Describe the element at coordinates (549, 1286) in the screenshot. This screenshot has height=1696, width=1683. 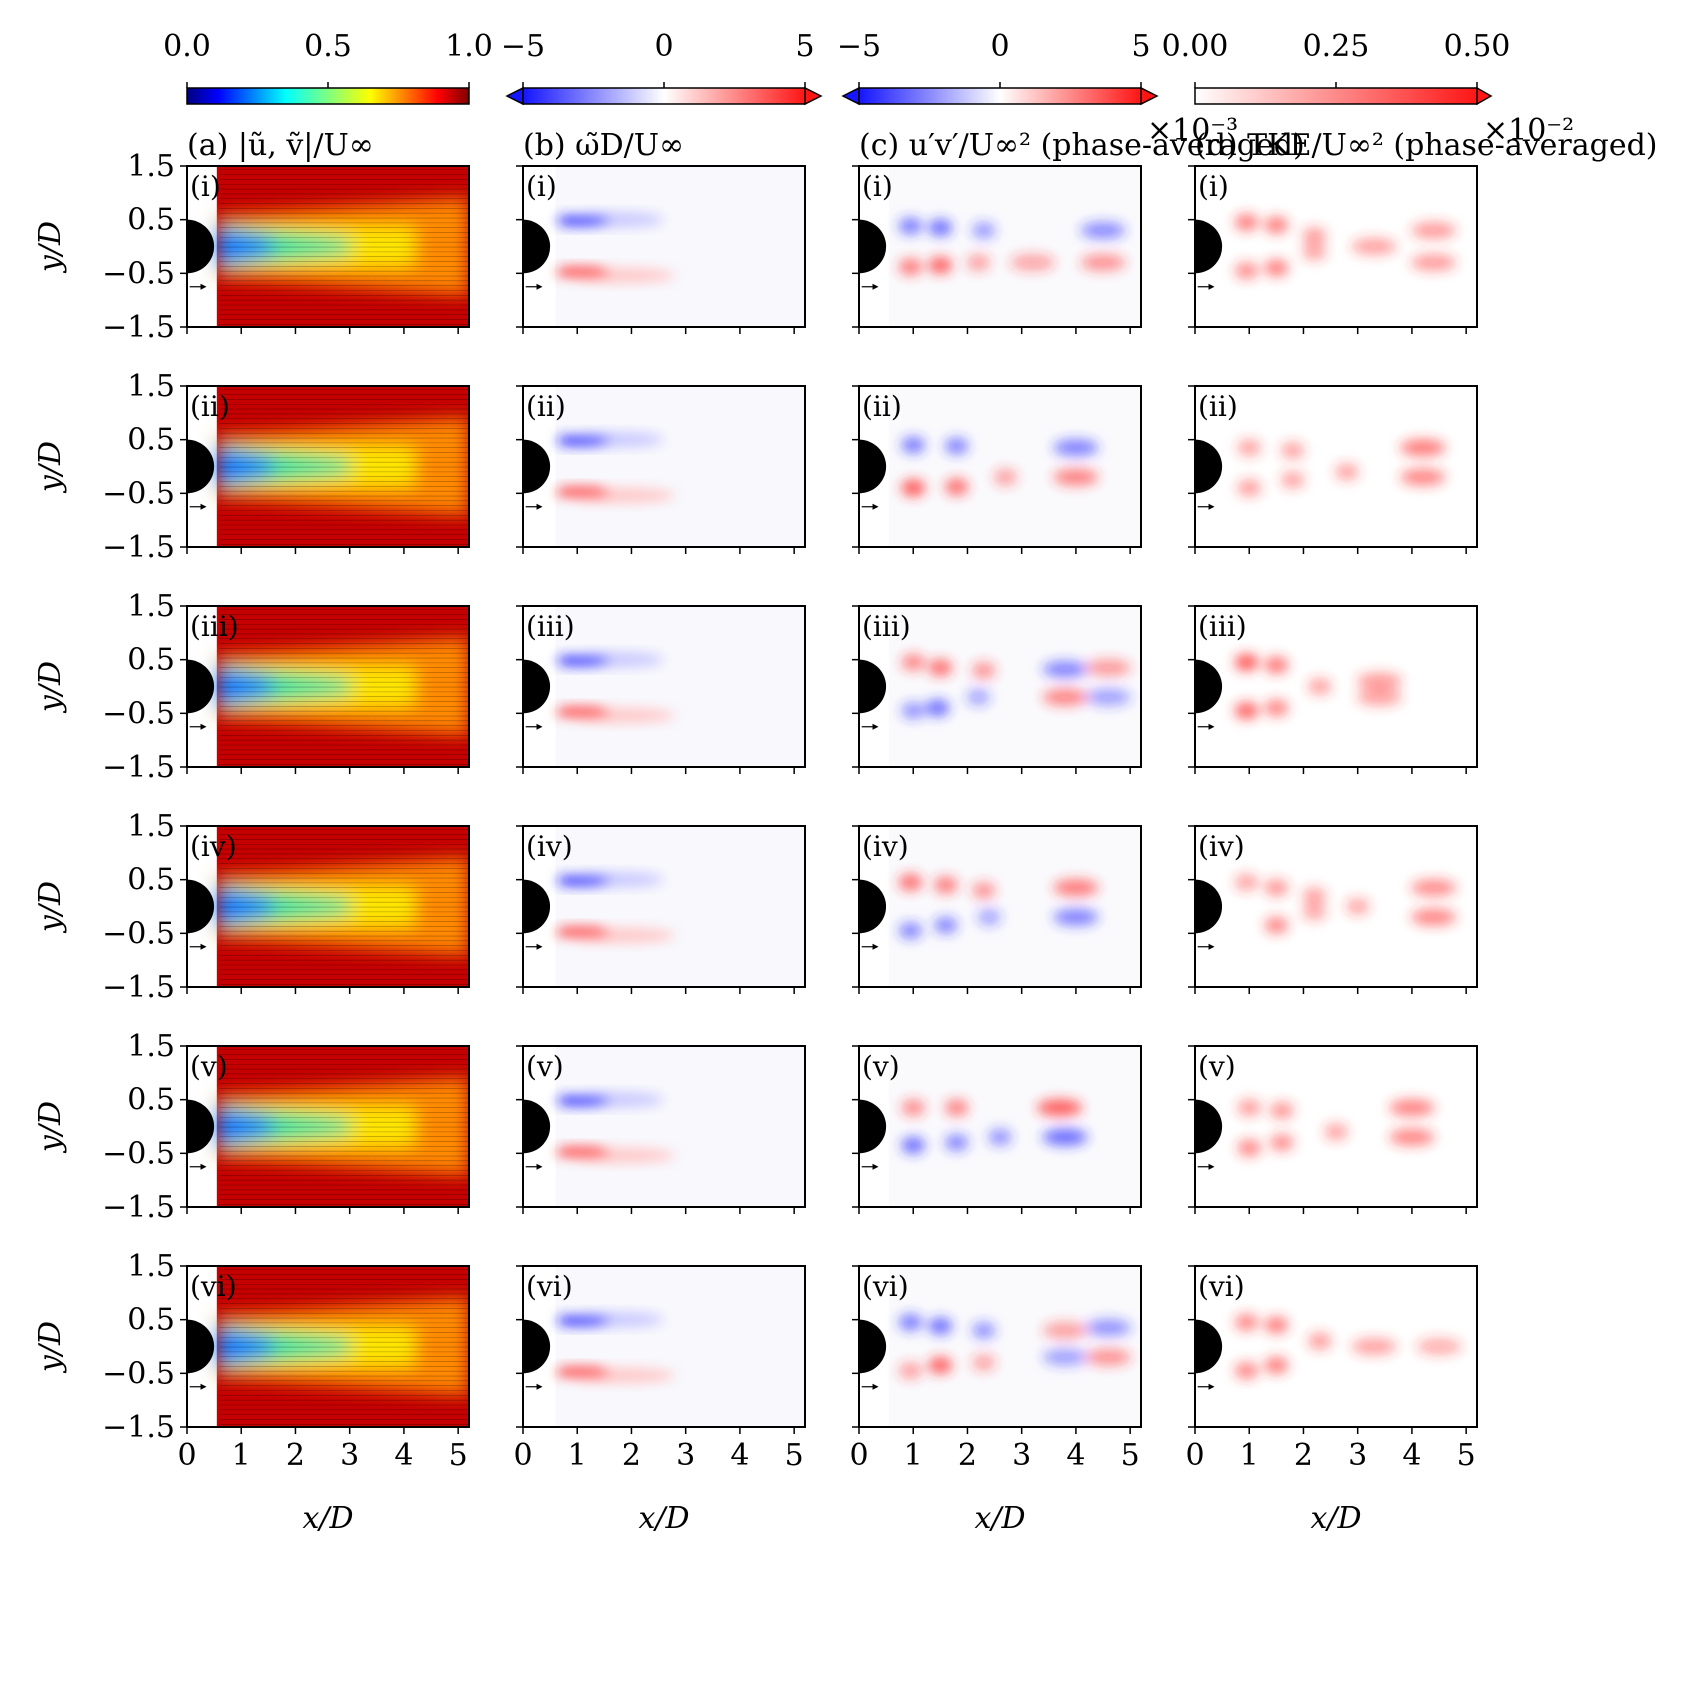
I see `panel-label: (vi)` at that location.